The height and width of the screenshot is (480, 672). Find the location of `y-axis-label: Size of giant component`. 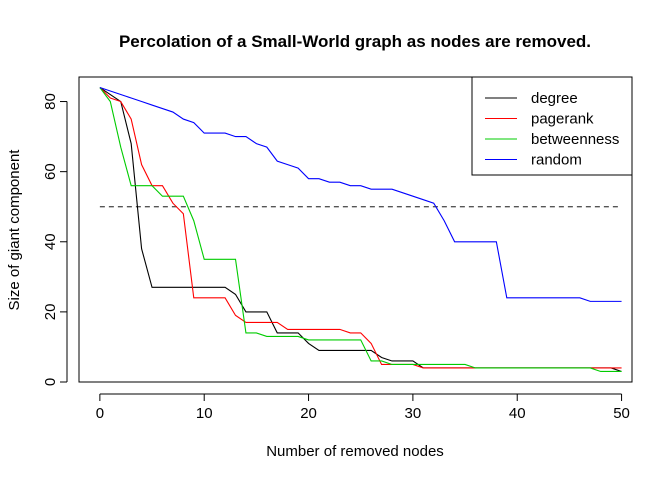

y-axis-label: Size of giant component is located at coordinates (14, 230).